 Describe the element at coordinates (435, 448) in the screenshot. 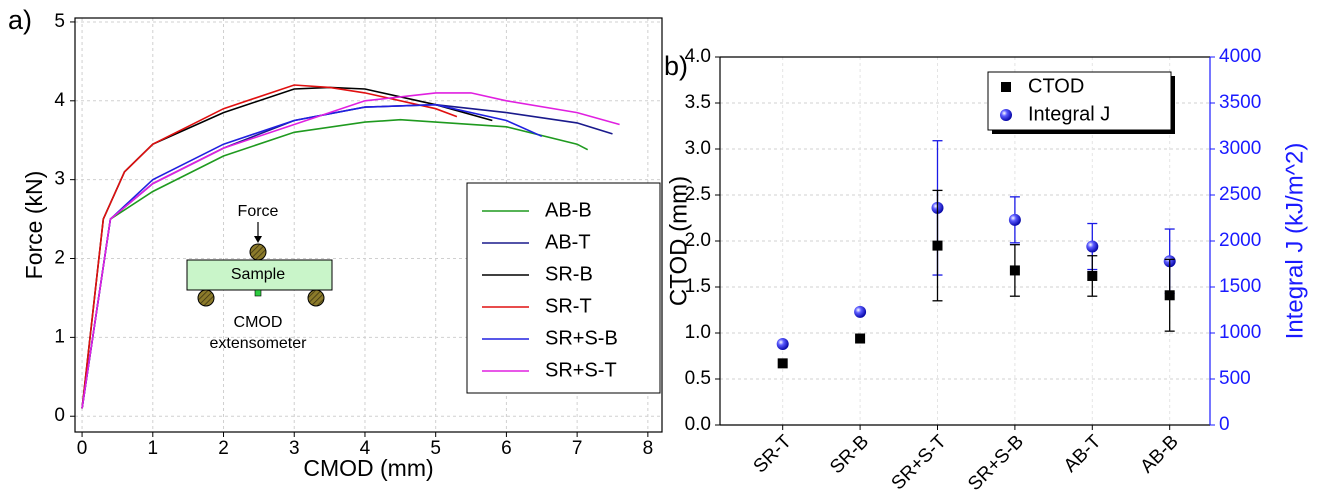

I see `x-tick-label: 5` at that location.